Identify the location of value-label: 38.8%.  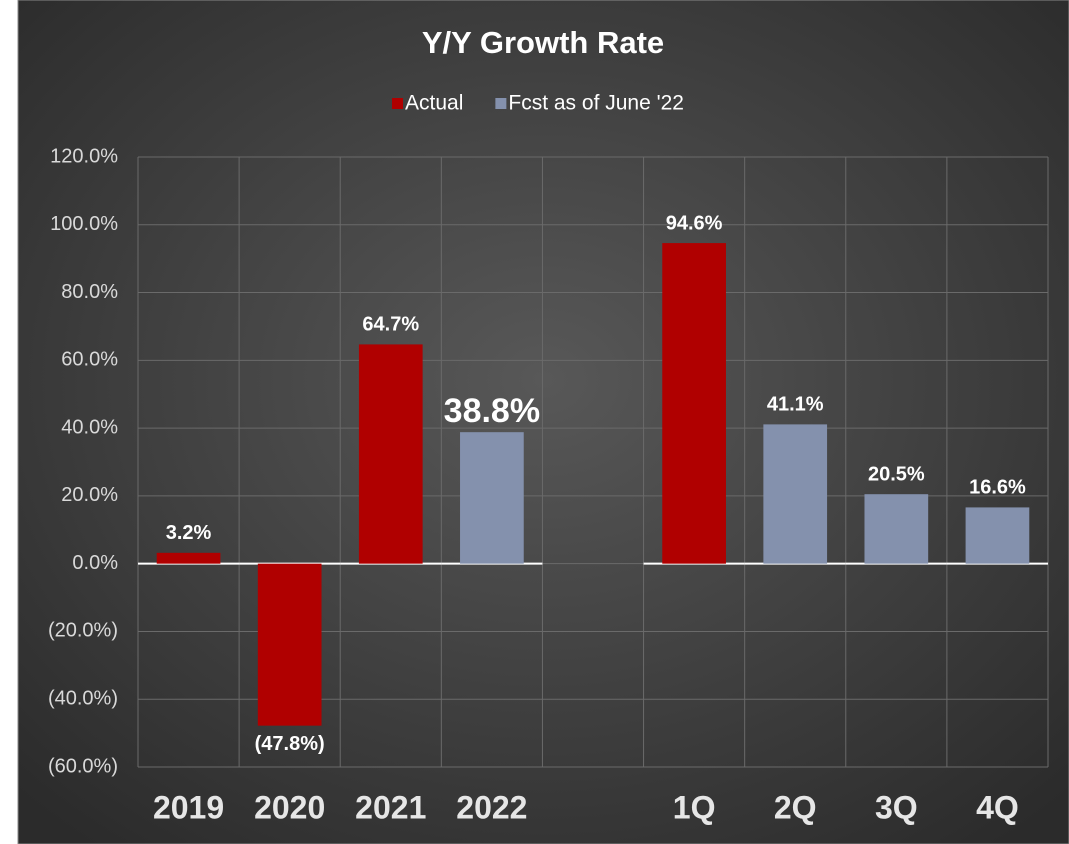
(492, 411).